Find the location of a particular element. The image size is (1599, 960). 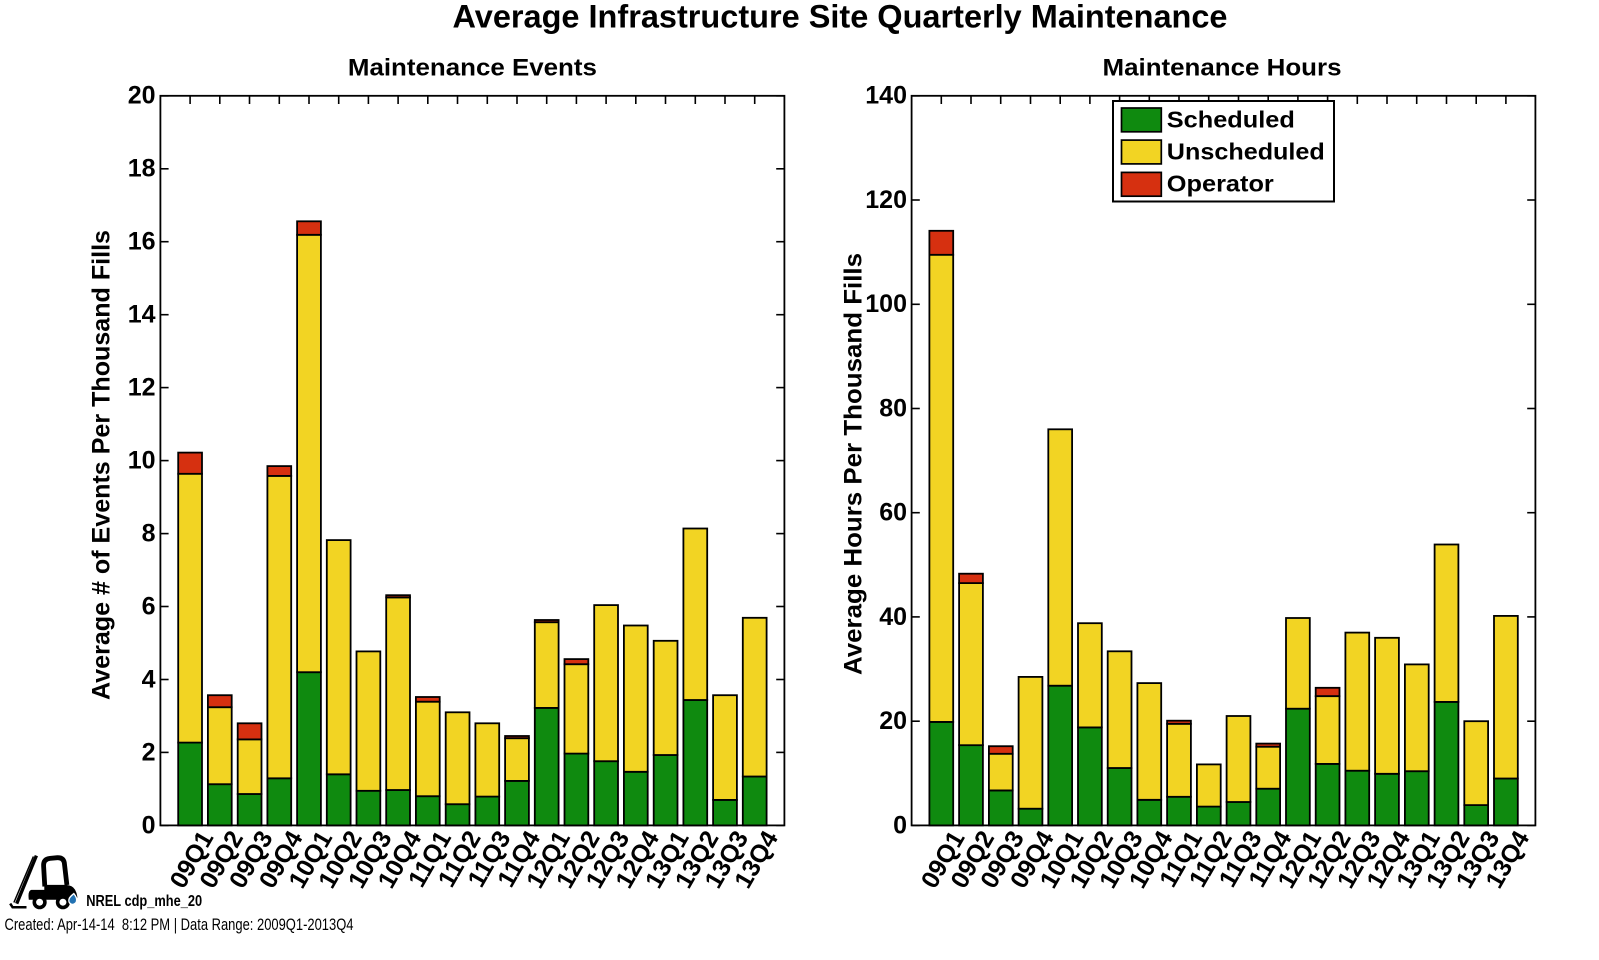

svg-text: 60 is located at coordinates (893, 513).